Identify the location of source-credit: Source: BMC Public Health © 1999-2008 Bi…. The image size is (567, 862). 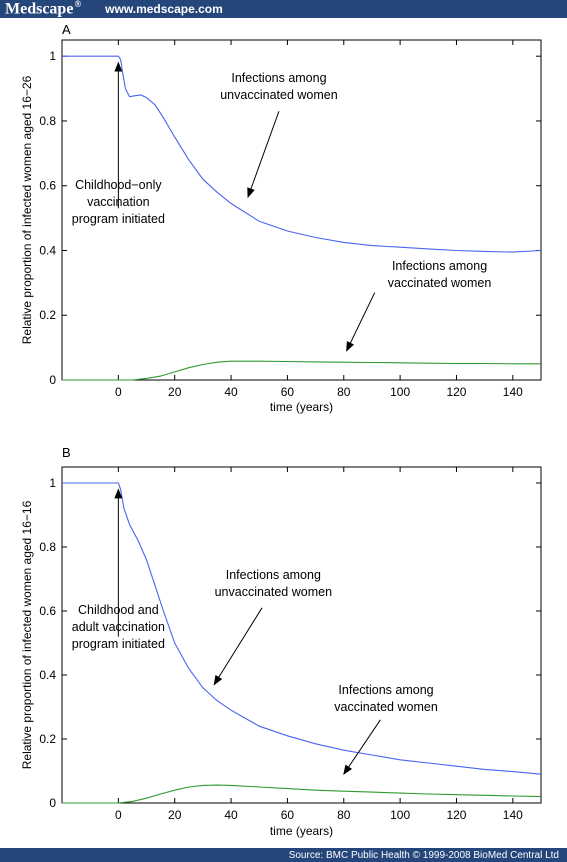
(423, 855).